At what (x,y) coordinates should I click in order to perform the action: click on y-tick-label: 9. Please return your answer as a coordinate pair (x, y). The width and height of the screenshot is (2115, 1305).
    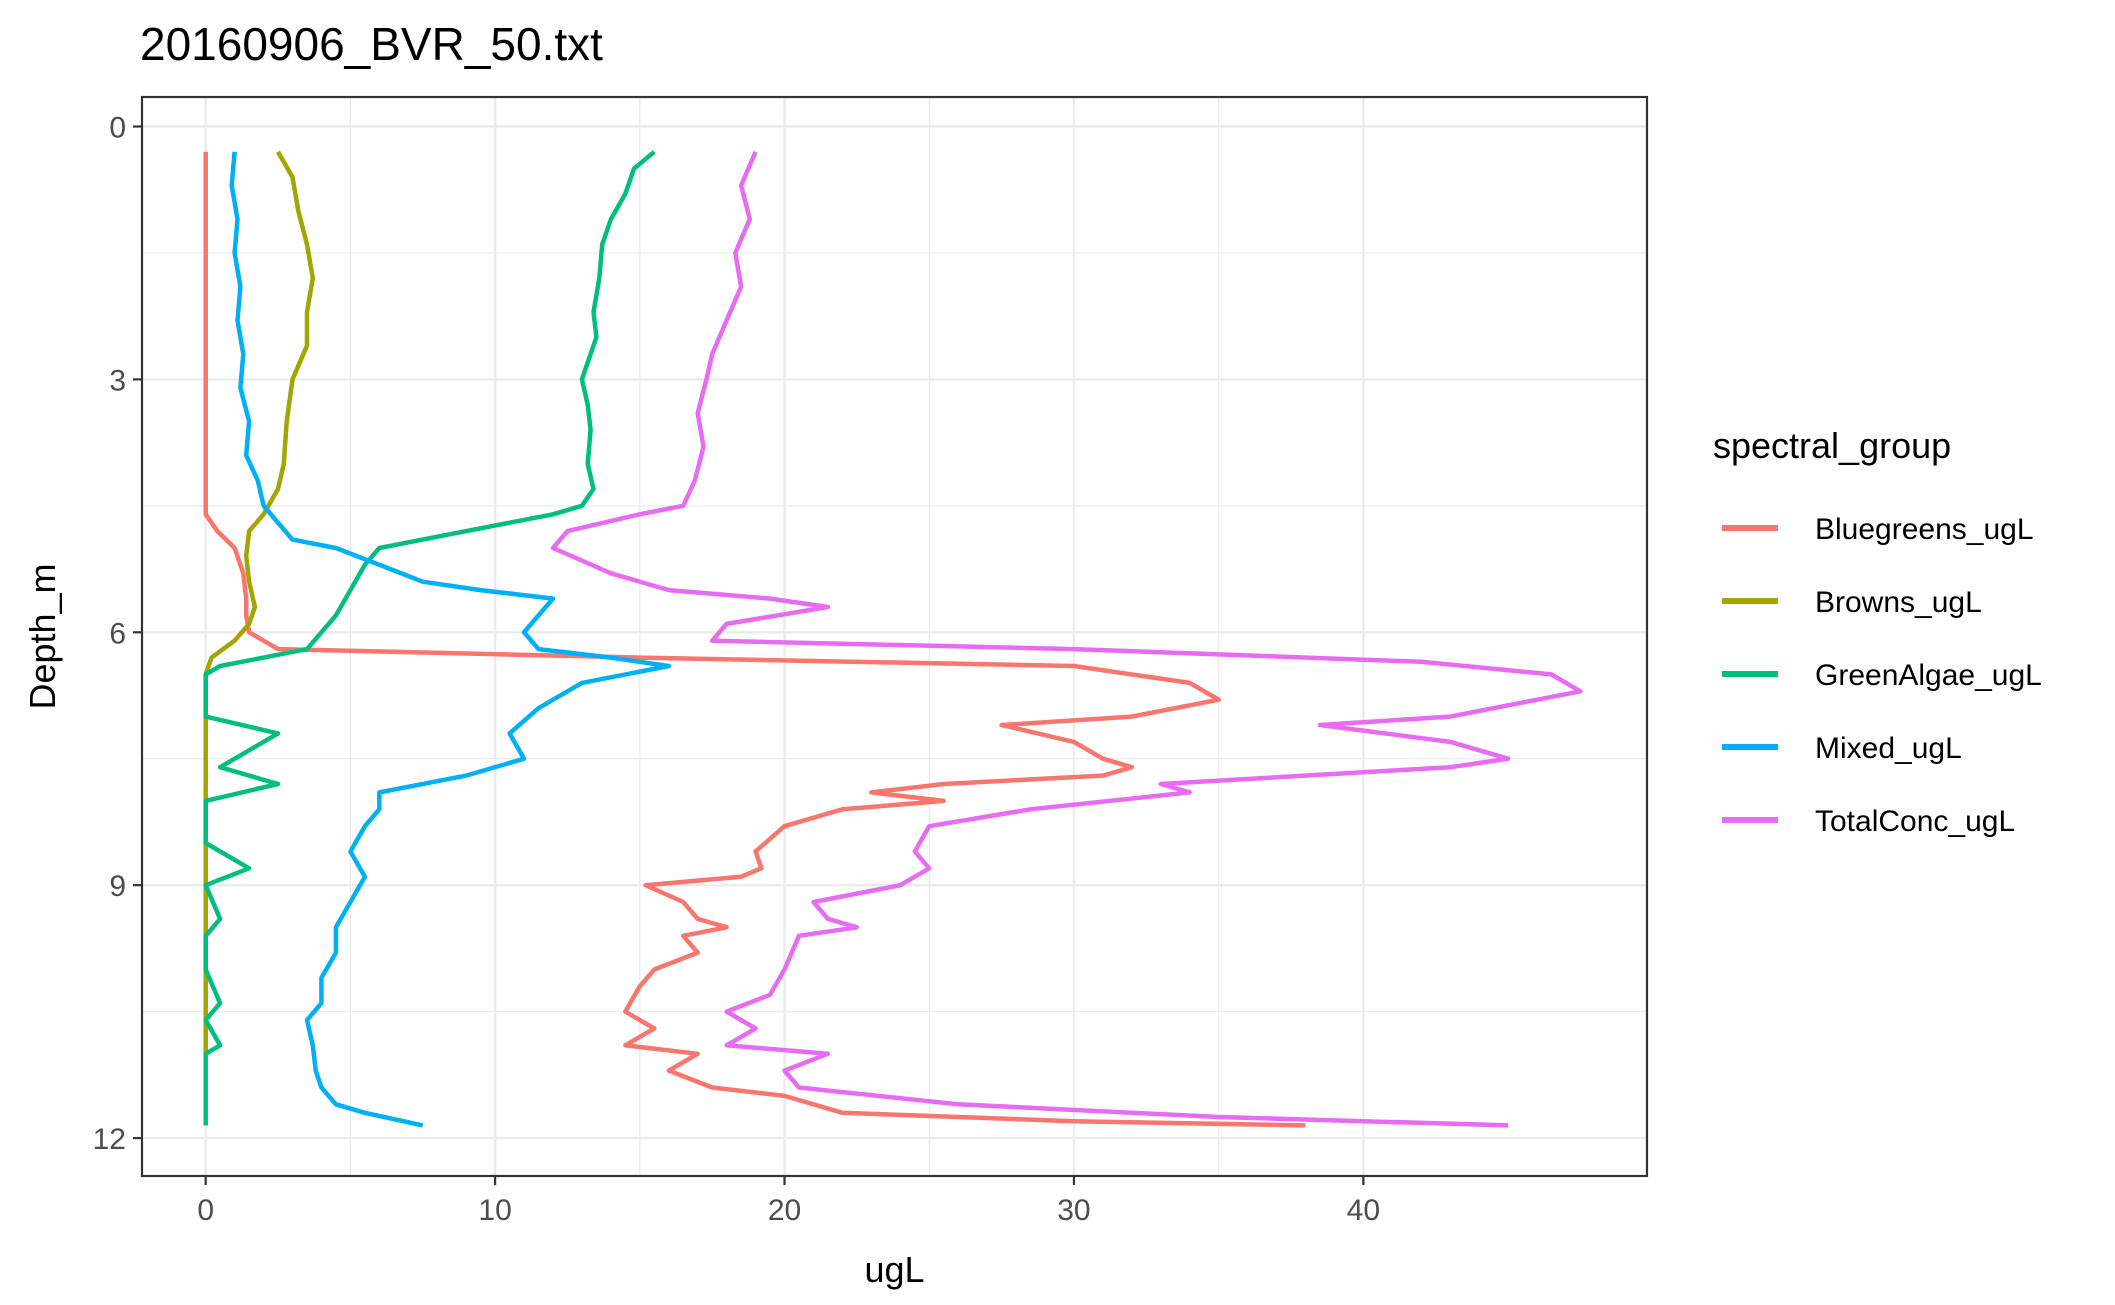
    Looking at the image, I should click on (117, 886).